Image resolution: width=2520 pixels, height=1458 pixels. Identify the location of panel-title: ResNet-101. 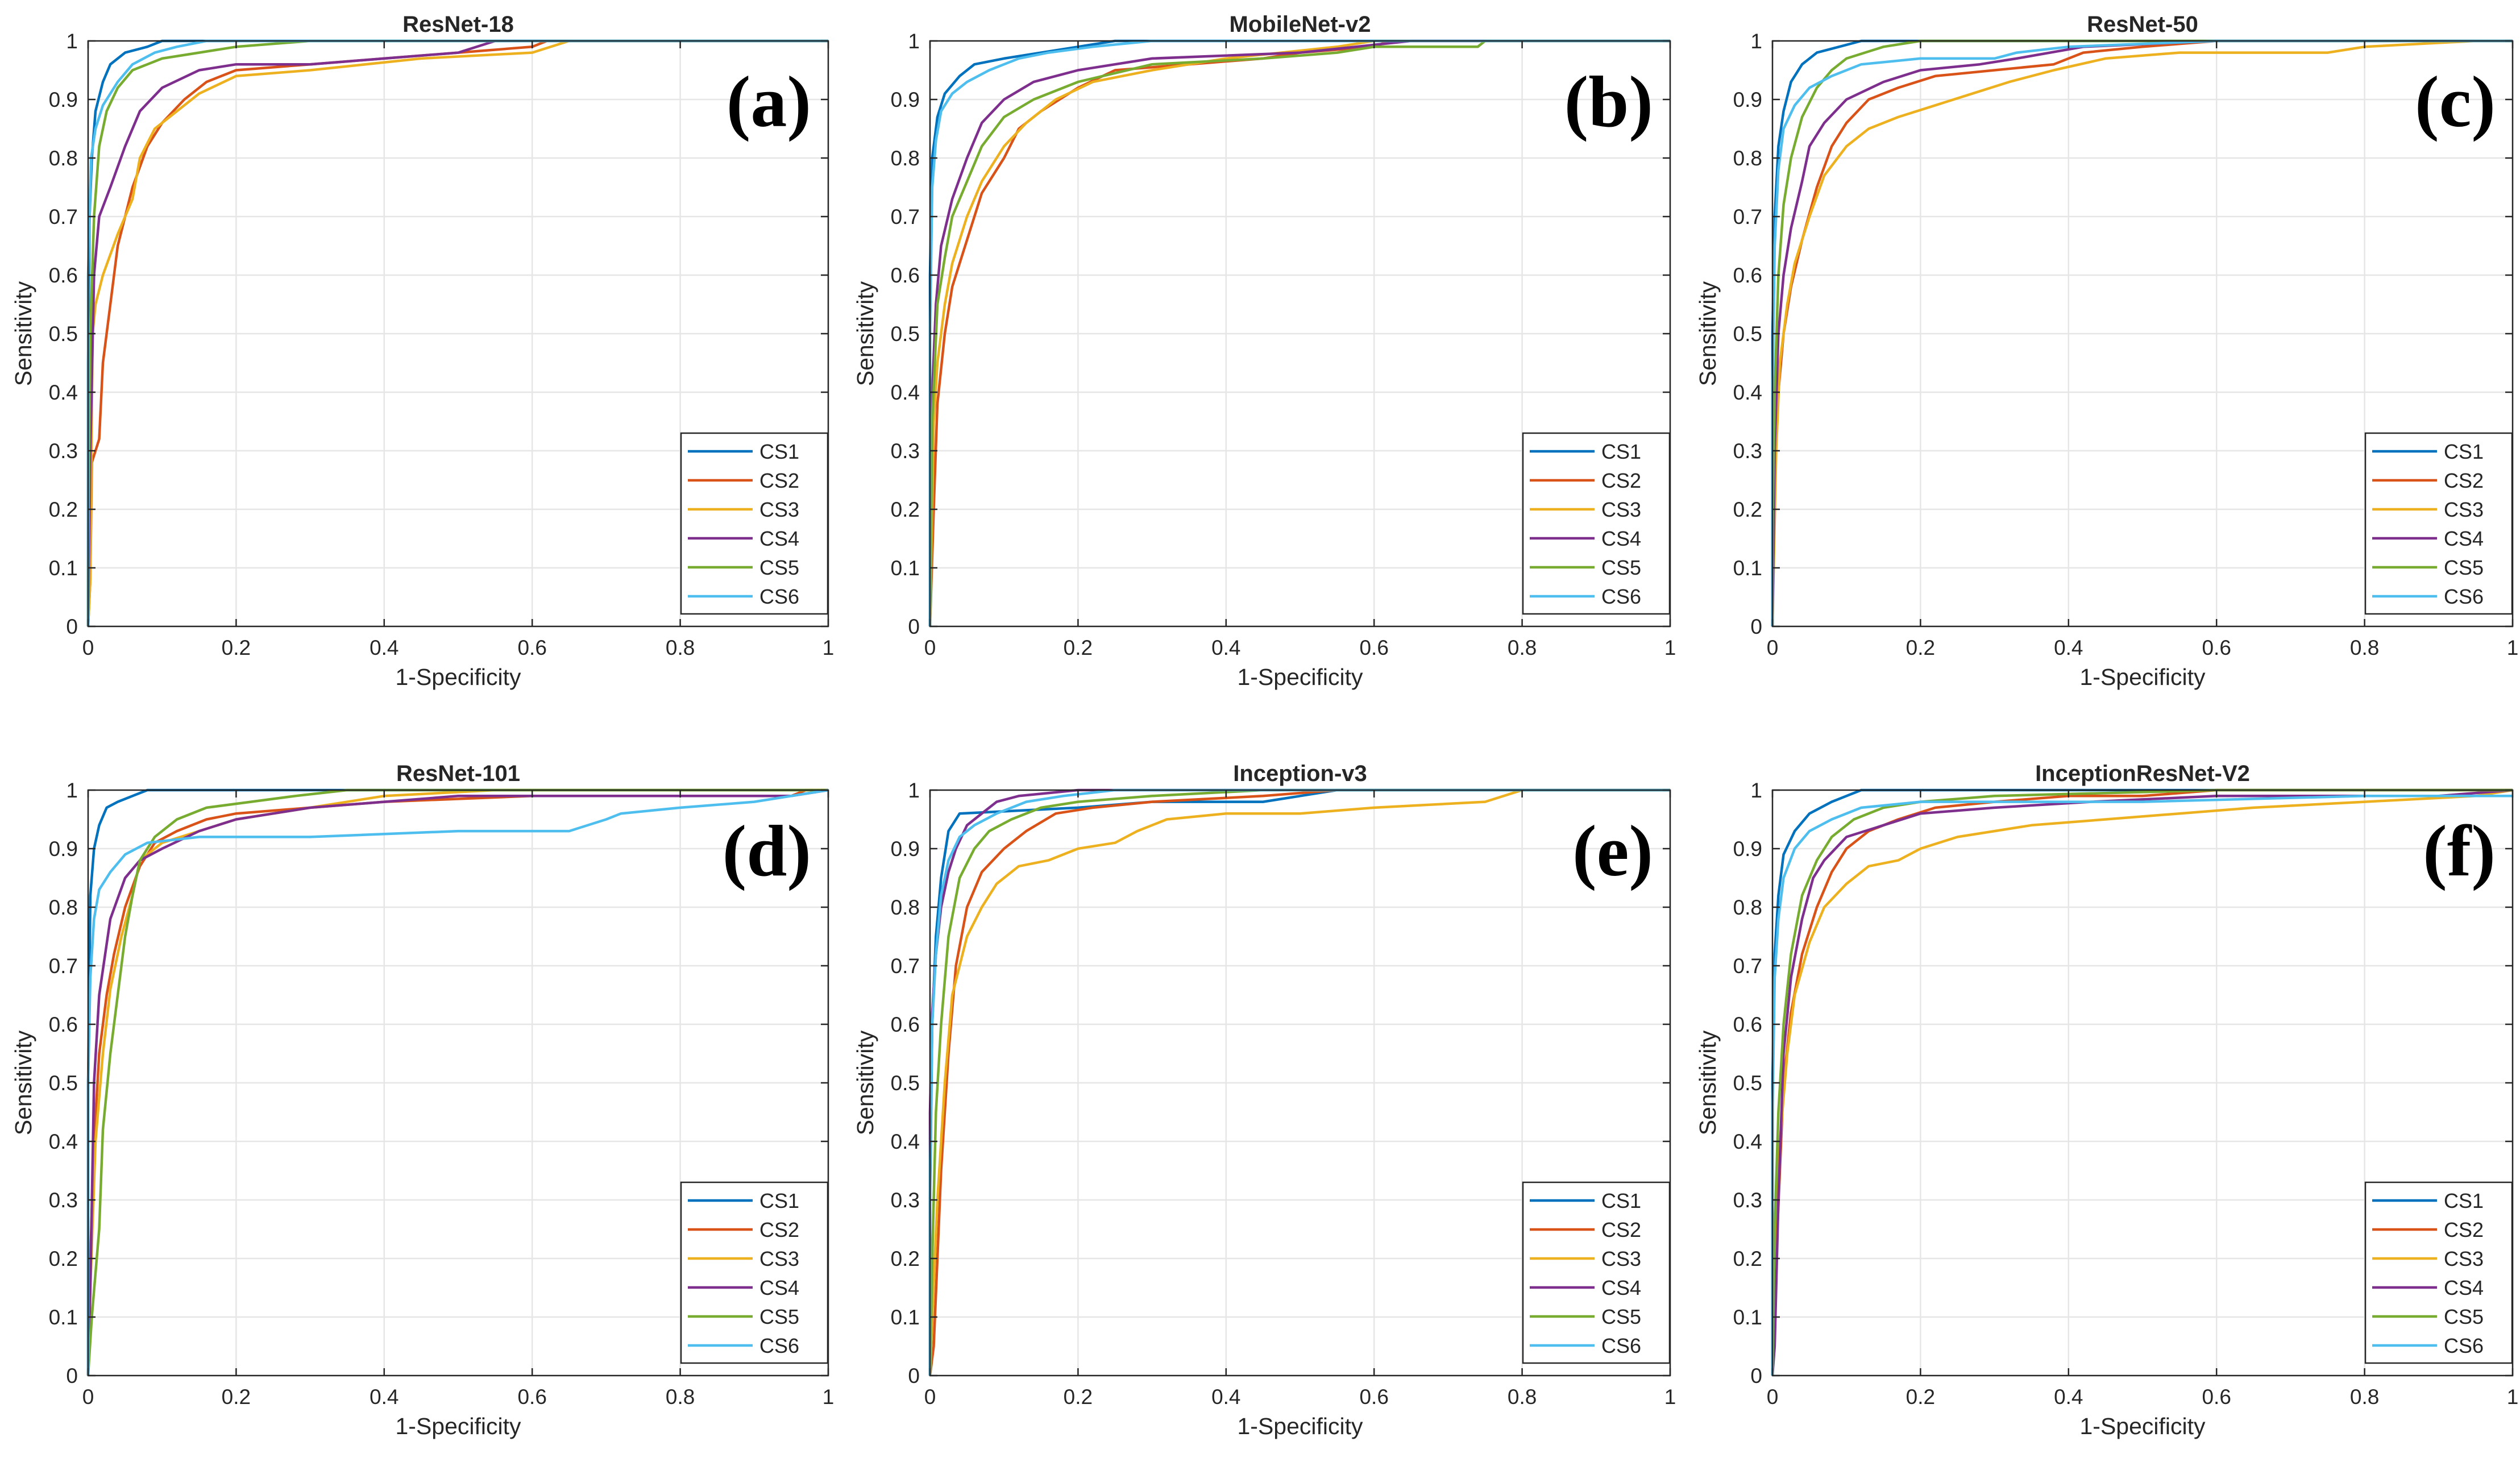
(458, 774).